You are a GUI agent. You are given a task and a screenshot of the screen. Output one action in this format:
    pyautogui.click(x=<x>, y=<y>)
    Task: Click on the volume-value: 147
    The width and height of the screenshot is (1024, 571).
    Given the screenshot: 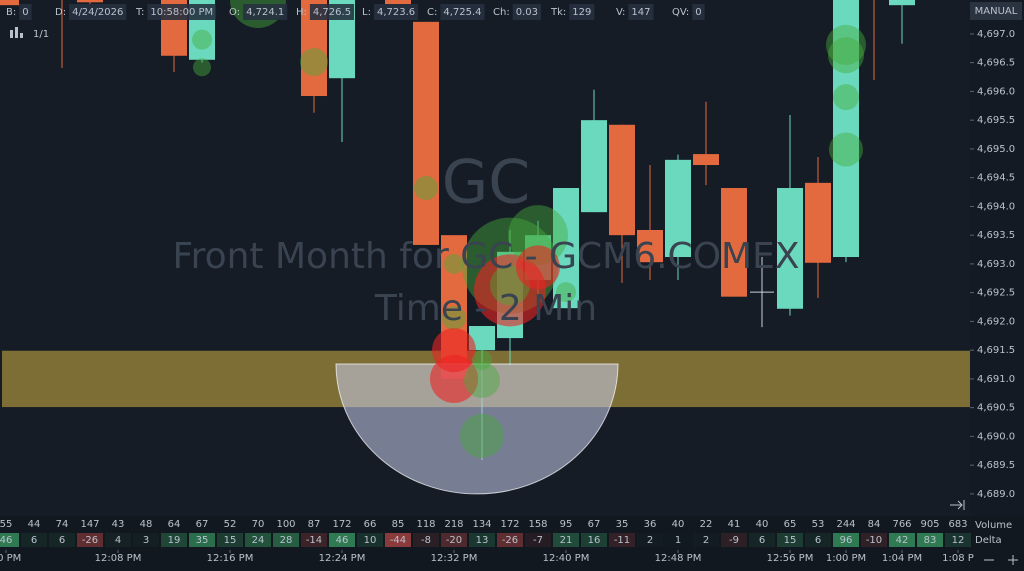 What is the action you would take?
    pyautogui.click(x=89, y=524)
    